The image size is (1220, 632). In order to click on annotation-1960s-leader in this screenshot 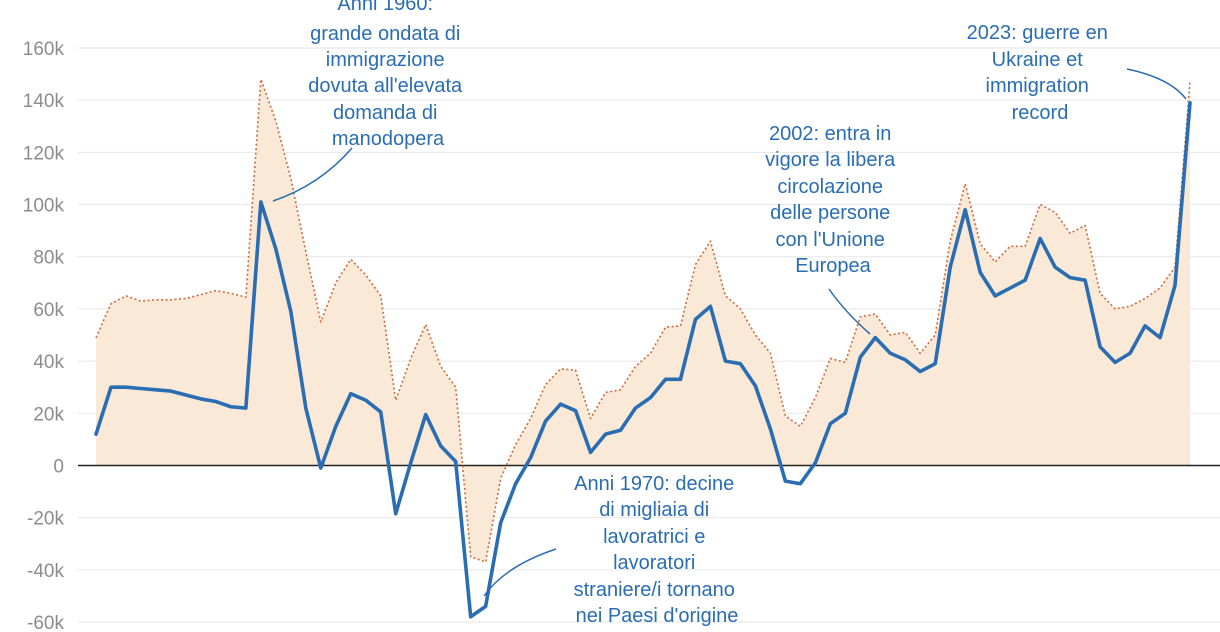, I will do `click(312, 174)`.